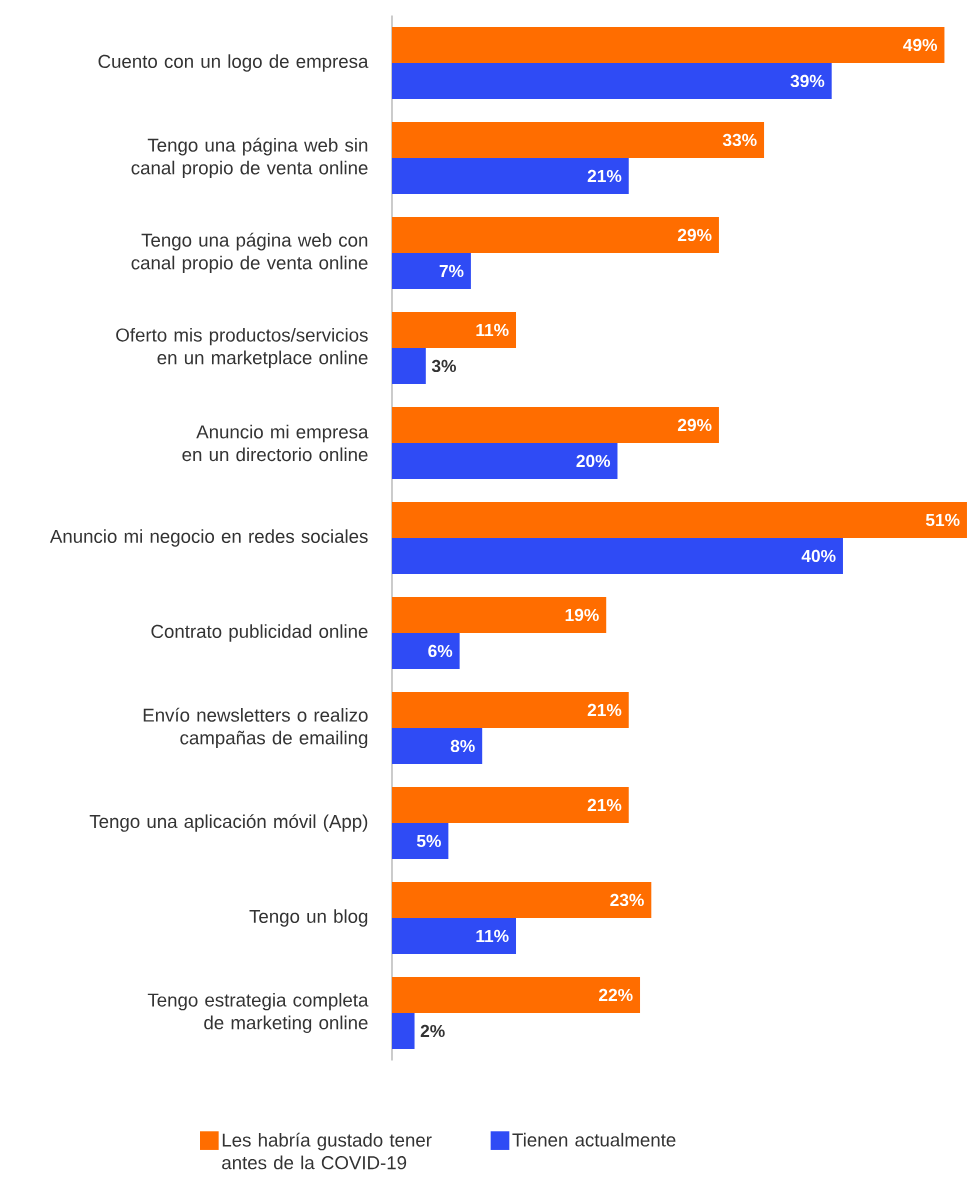 The height and width of the screenshot is (1189, 967). I want to click on y-tick-label: Anuncio mi negocio en redes sociales, so click(208, 538).